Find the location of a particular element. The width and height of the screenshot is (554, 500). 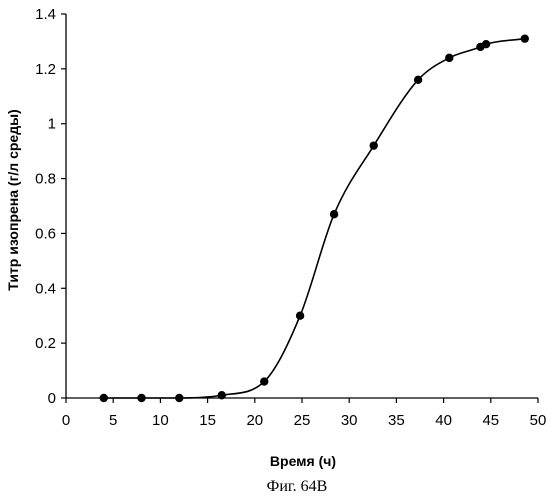

y-tick-label: 1.2 is located at coordinates (45, 69).